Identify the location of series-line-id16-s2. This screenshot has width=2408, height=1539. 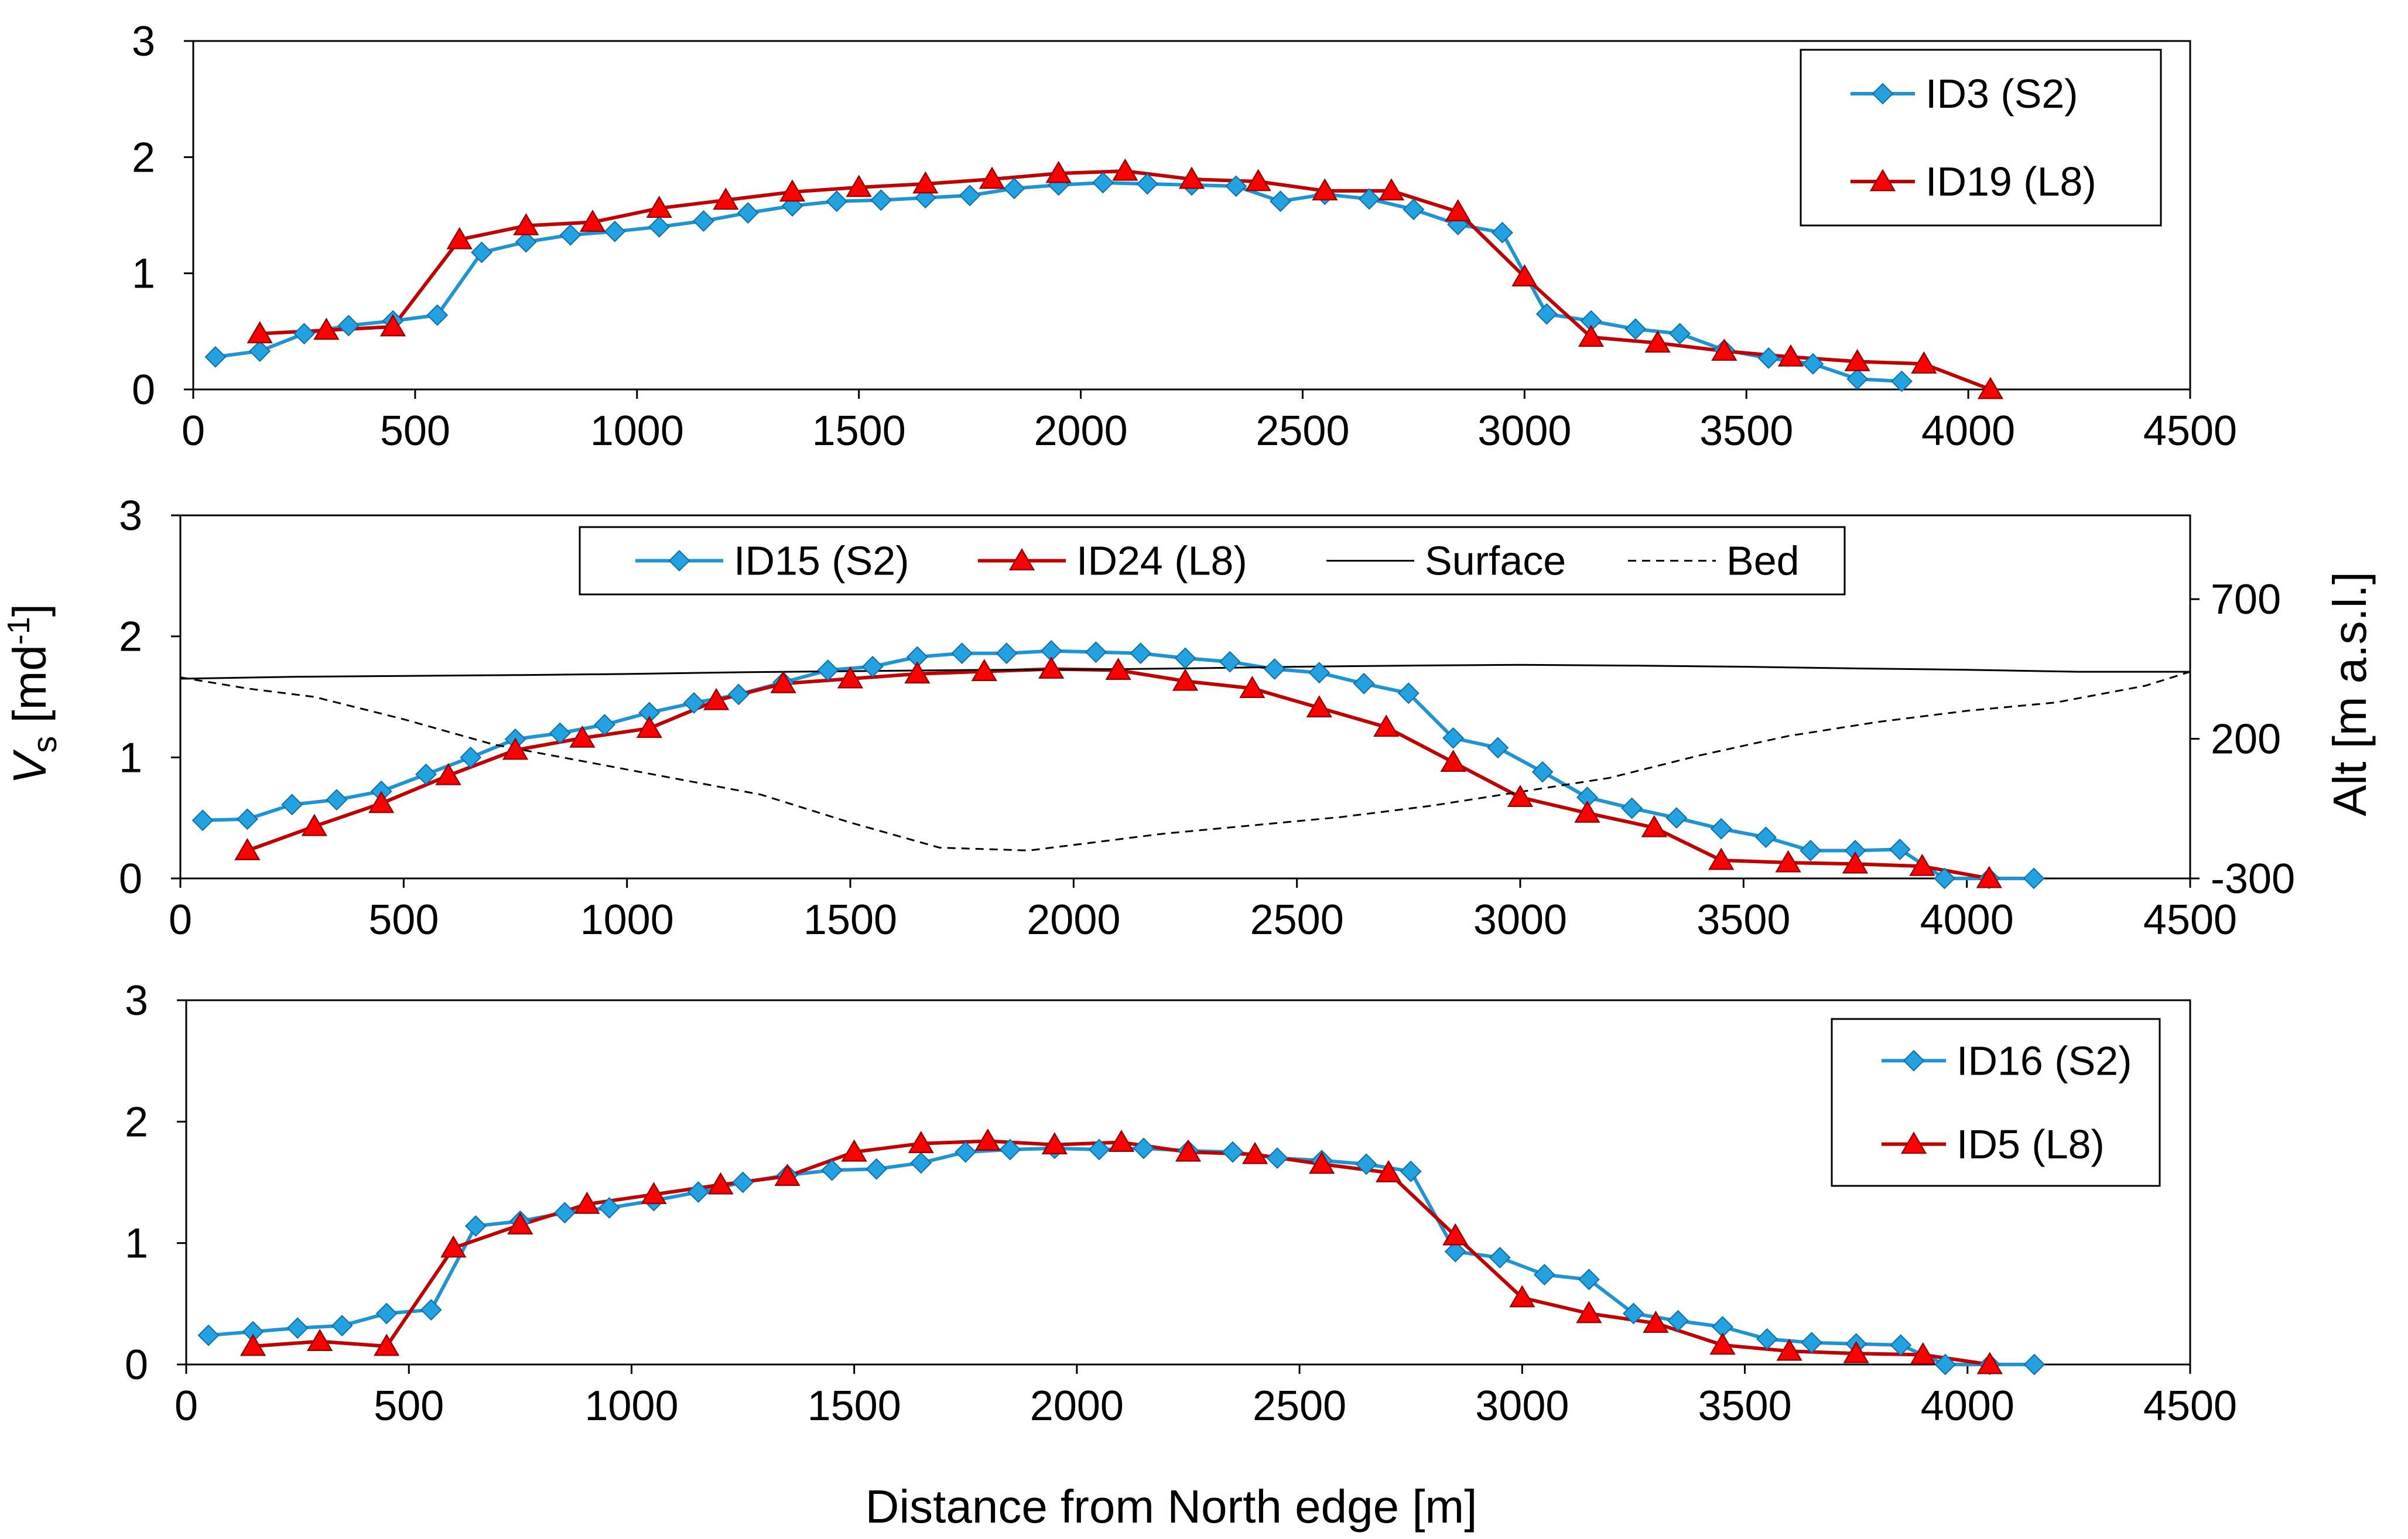
(1121, 1256).